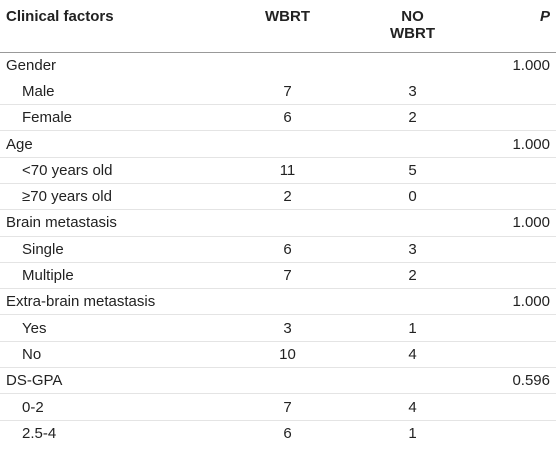 The image size is (556, 465). Describe the element at coordinates (115, 144) in the screenshot. I see `table-cell: Age` at that location.